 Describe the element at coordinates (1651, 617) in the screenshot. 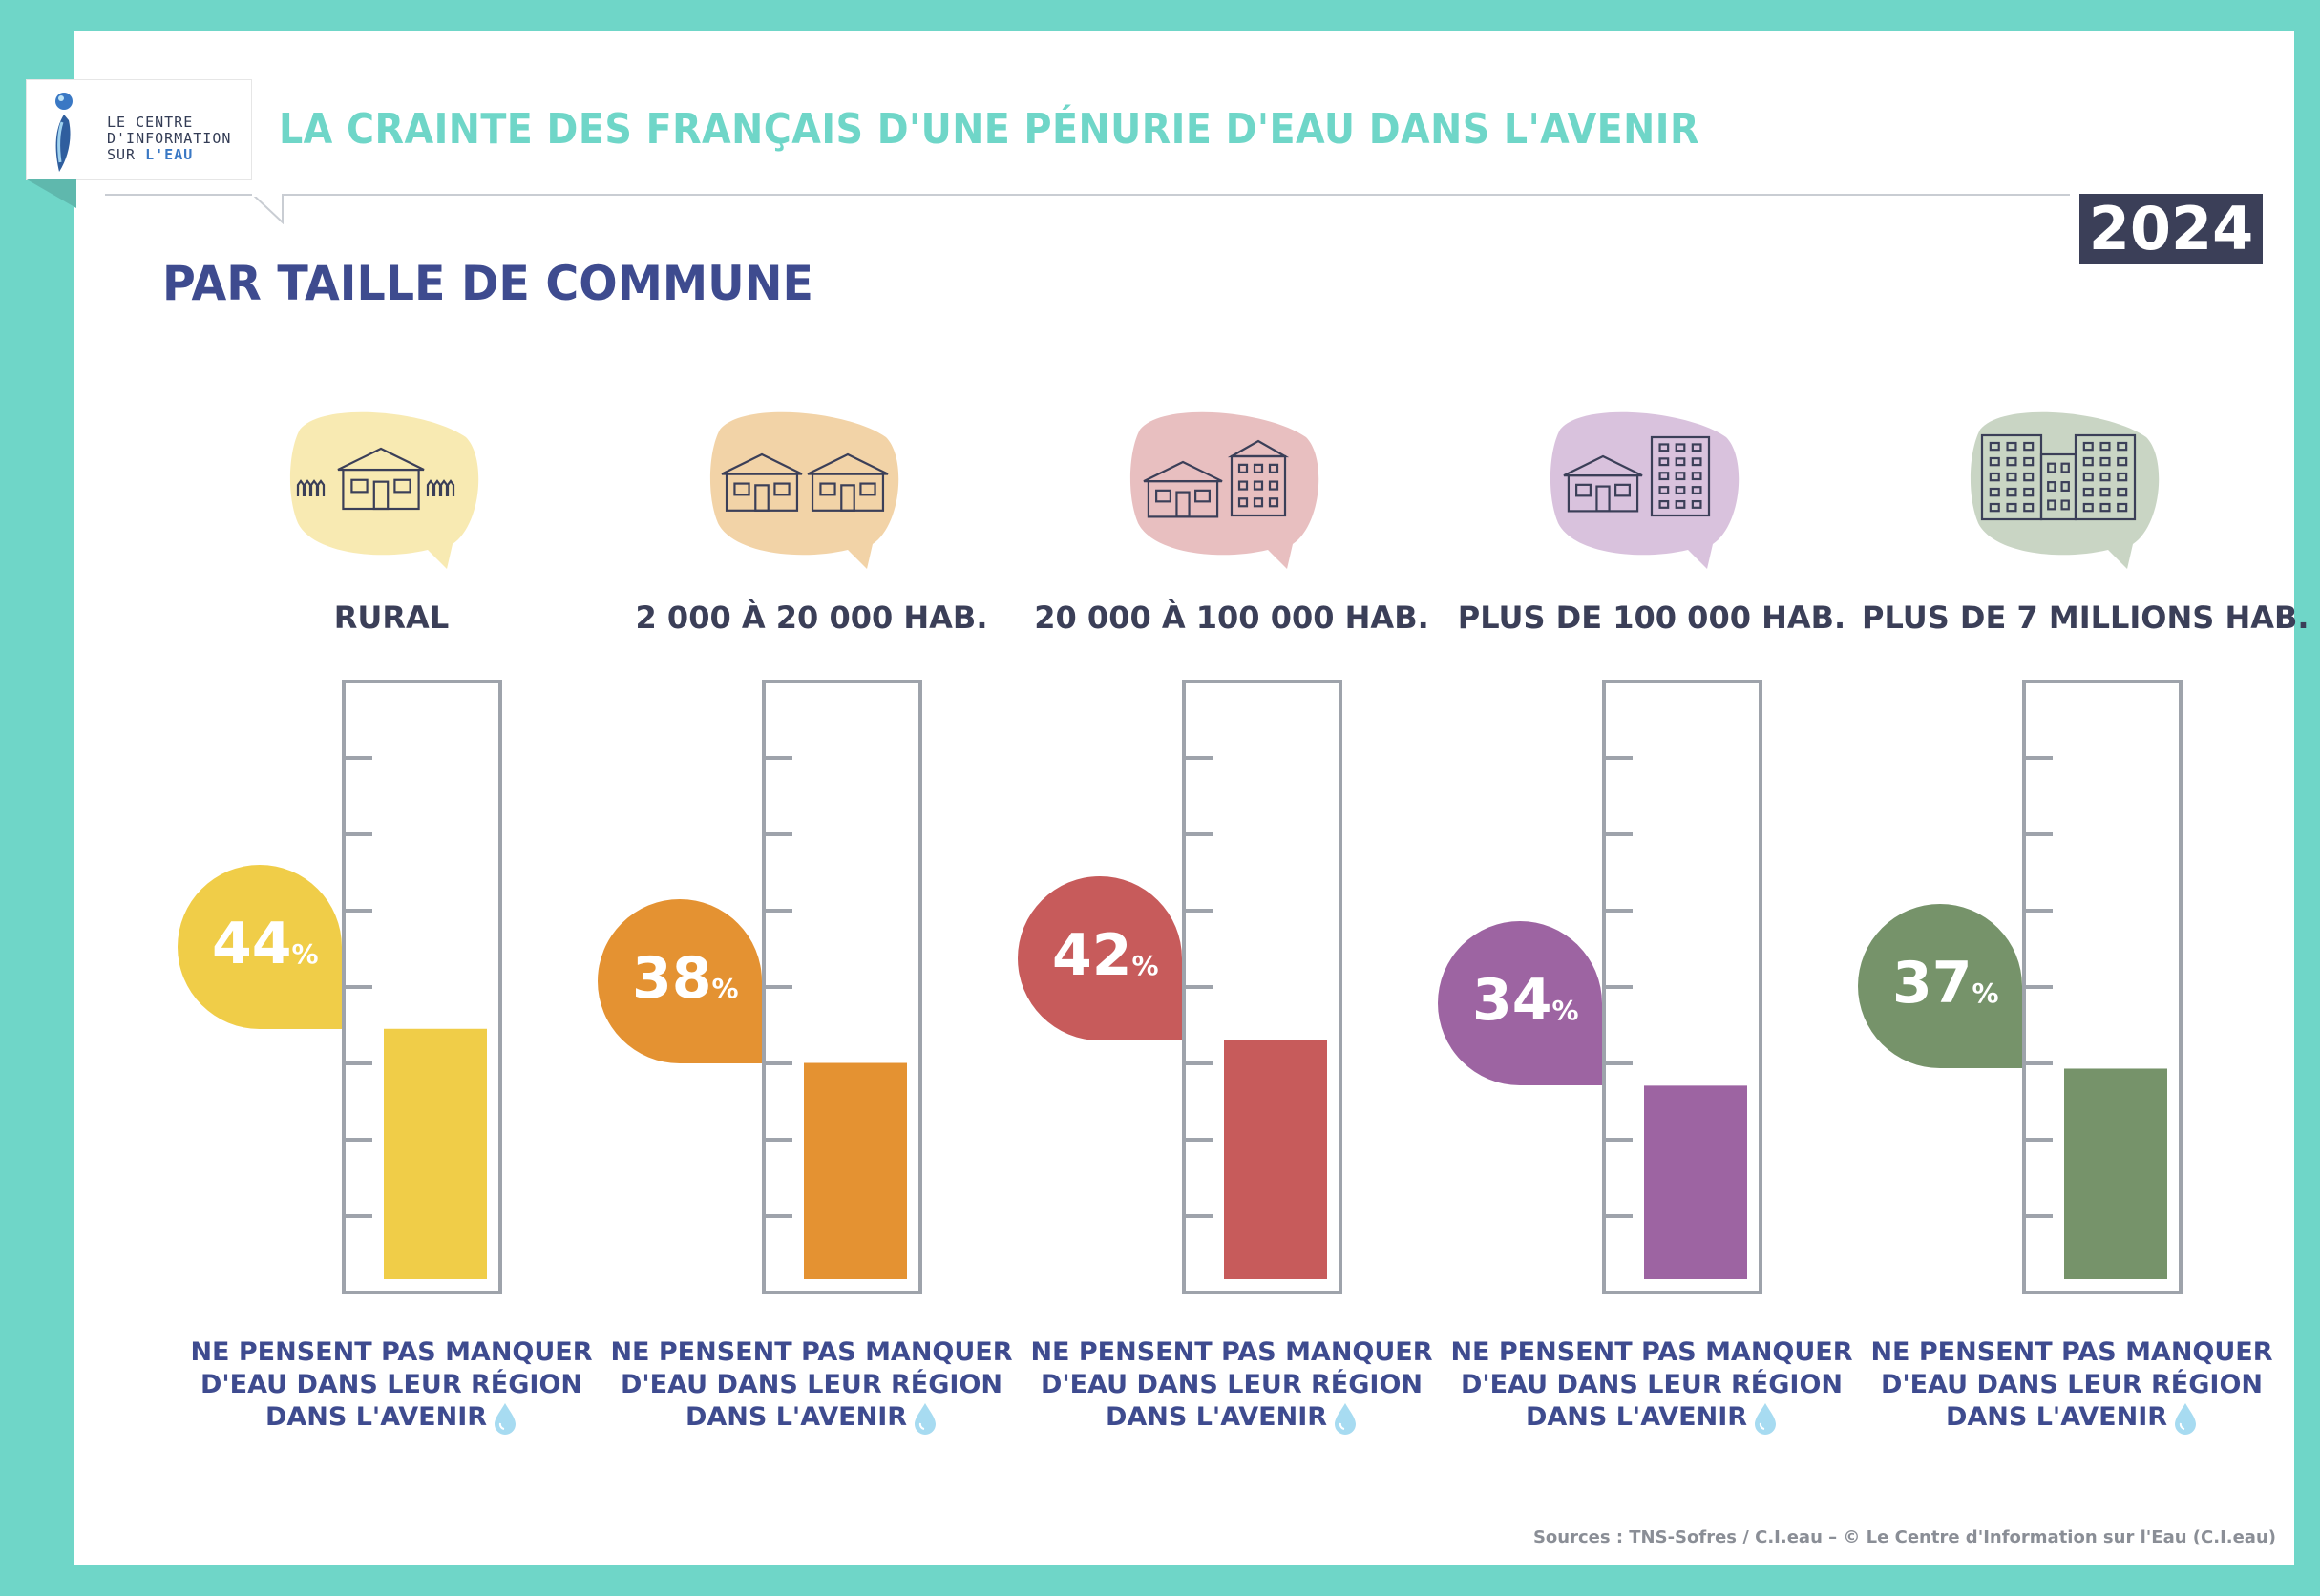

I see `category-label: PLUS DE 100 000 HAB.` at that location.